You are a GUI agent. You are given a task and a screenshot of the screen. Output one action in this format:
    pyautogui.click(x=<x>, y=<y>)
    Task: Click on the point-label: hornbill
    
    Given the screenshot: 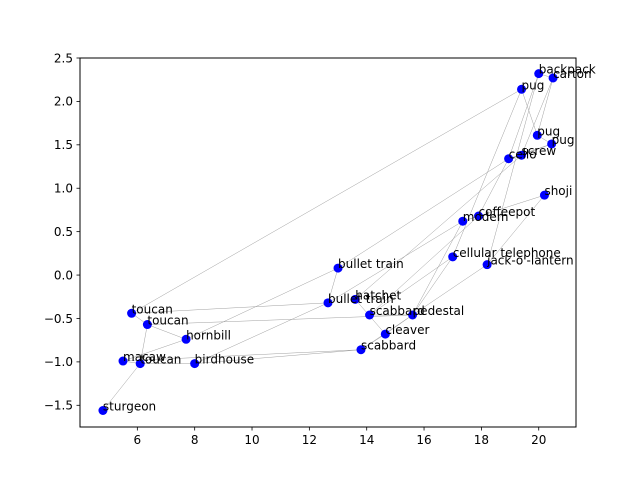 What is the action you would take?
    pyautogui.click(x=208, y=335)
    